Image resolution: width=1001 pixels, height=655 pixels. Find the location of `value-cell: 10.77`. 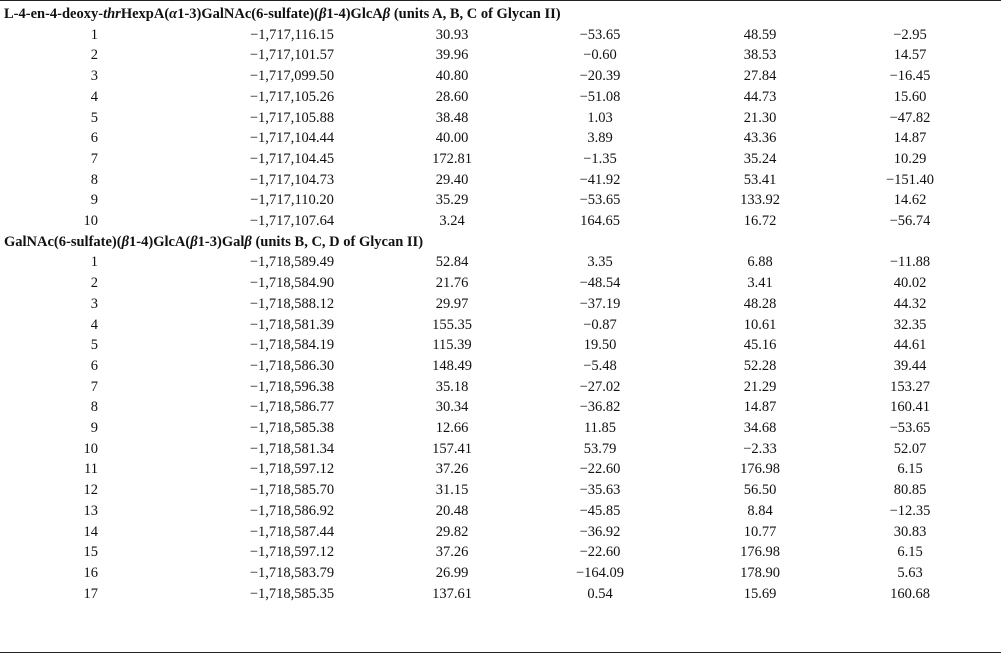

value-cell: 10.77 is located at coordinates (760, 531).